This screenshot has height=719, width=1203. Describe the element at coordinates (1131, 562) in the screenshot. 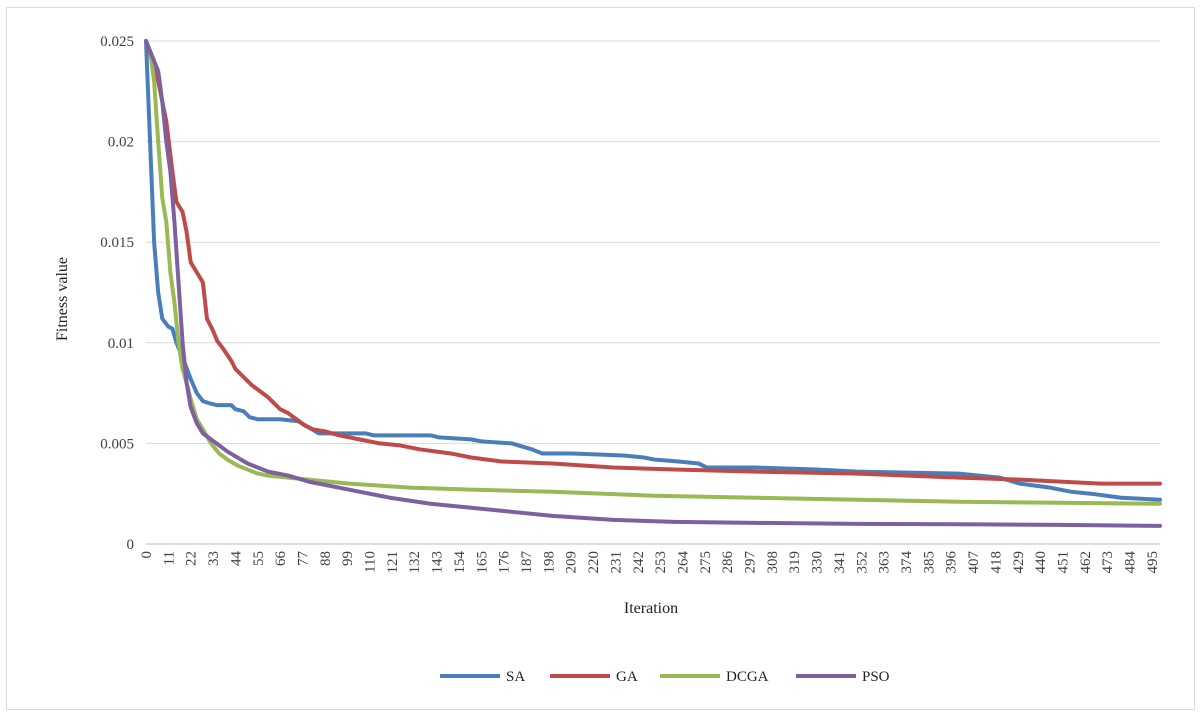

I see `x-tick-label: 484` at that location.